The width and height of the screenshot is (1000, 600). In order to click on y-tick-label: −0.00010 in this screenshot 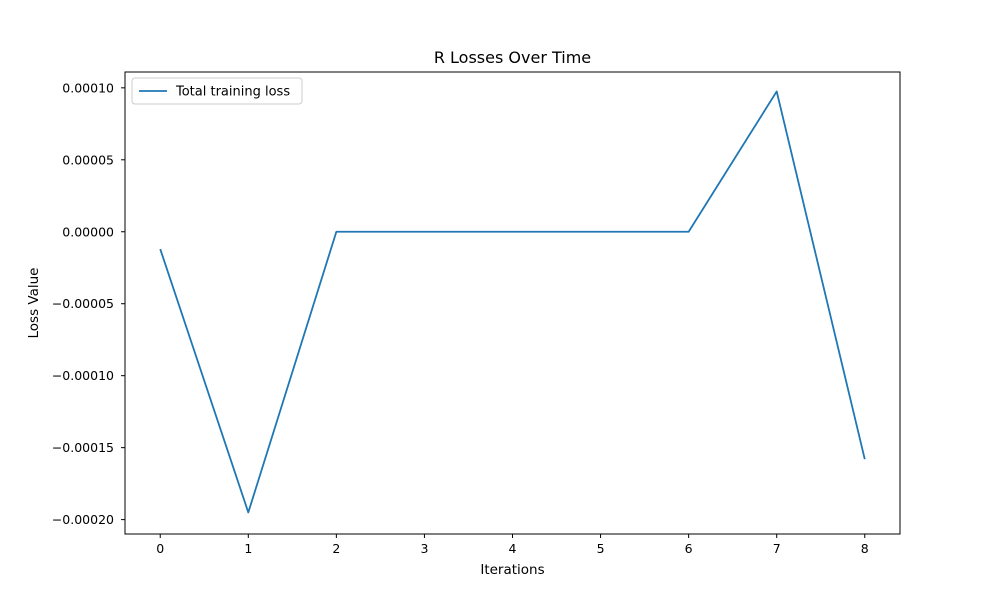, I will do `click(83, 375)`.